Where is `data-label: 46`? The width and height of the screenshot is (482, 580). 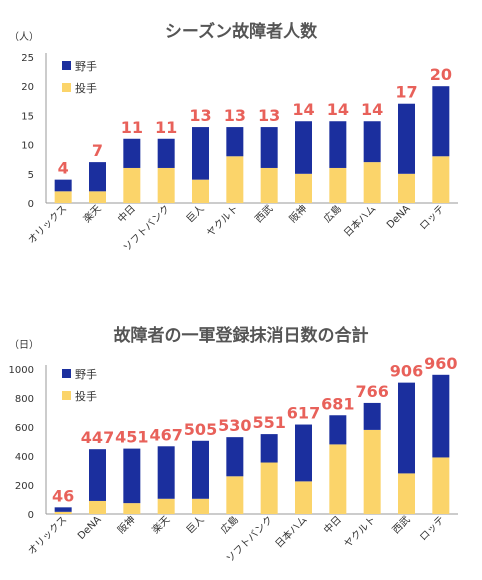 data-label: 46 is located at coordinates (63, 495).